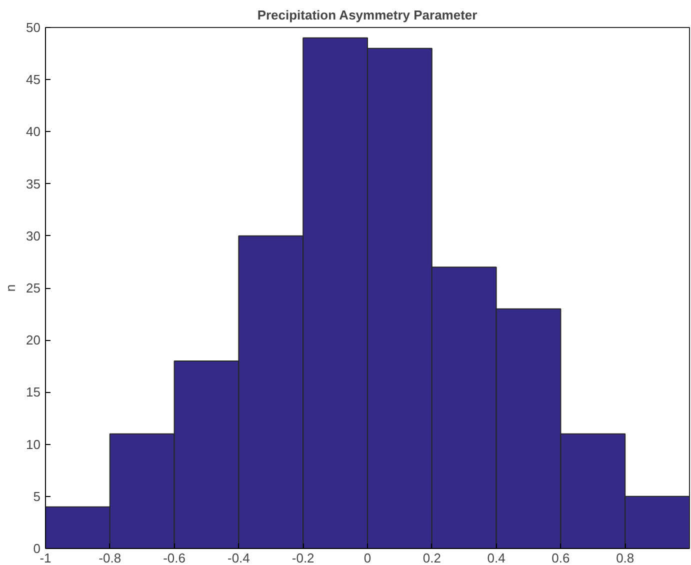 This screenshot has width=691, height=565. Describe the element at coordinates (368, 557) in the screenshot. I see `x-tick-label: 0` at that location.